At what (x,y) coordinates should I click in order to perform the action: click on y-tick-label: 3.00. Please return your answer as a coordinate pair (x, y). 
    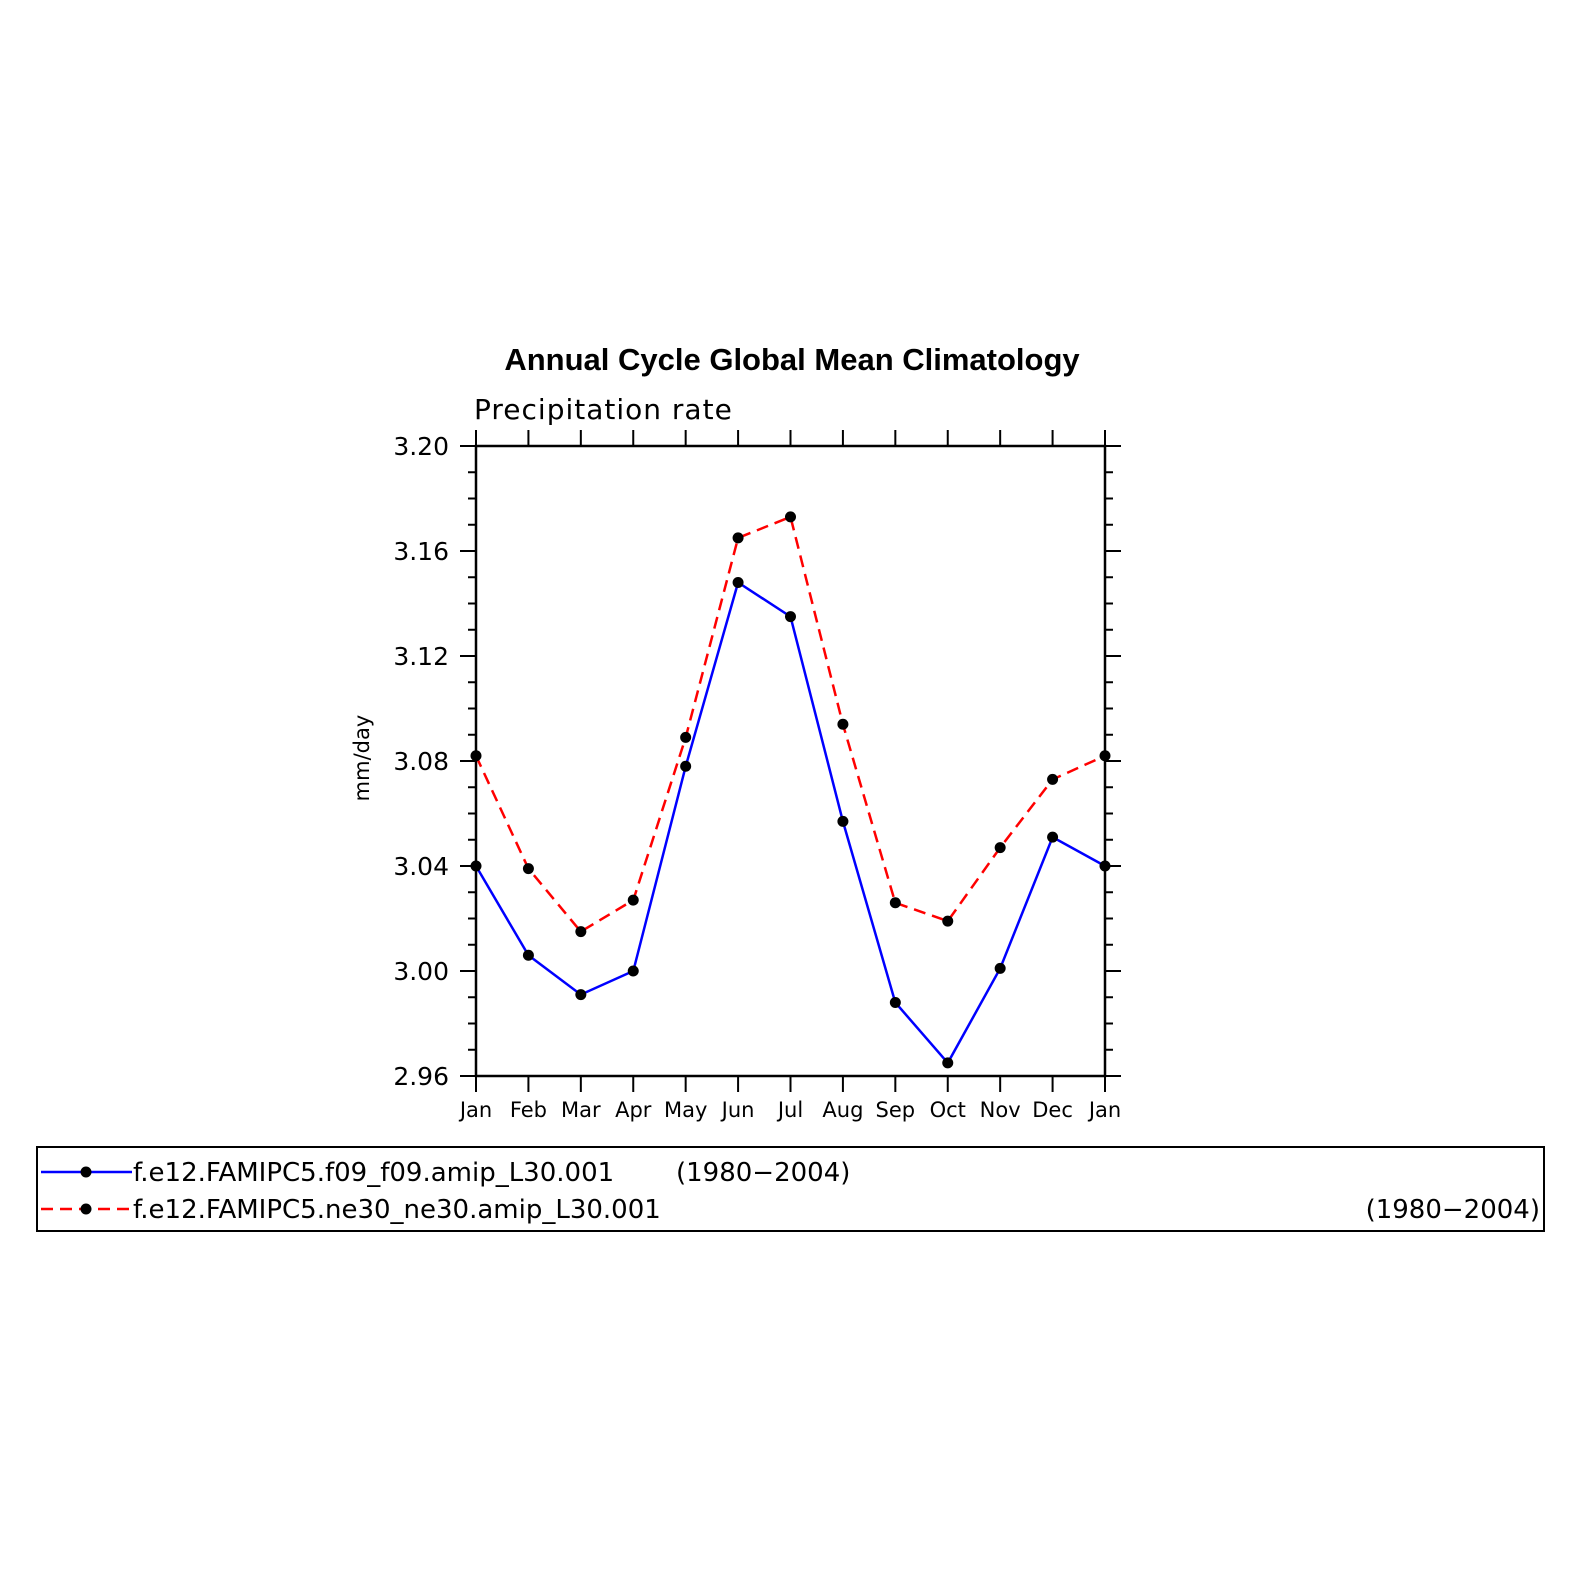
    Looking at the image, I should click on (421, 971).